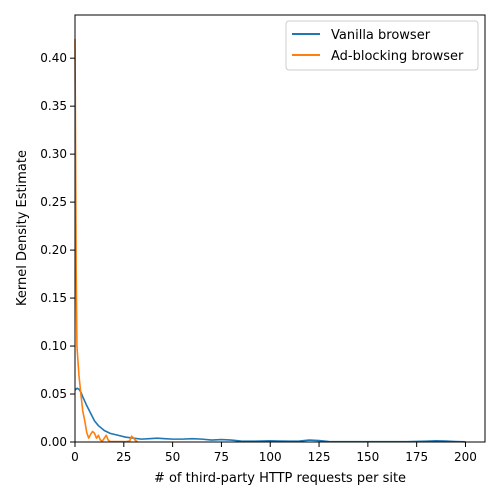 This screenshot has width=500, height=500. I want to click on legend-label-adblock: Ad-blocking browser, so click(397, 56).